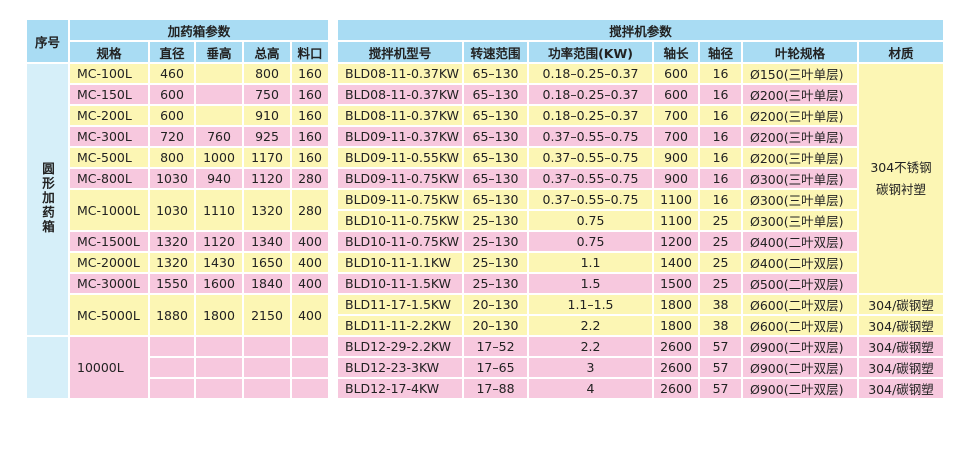 This screenshot has width=969, height=453. I want to click on seq-header: 序号, so click(47, 41).